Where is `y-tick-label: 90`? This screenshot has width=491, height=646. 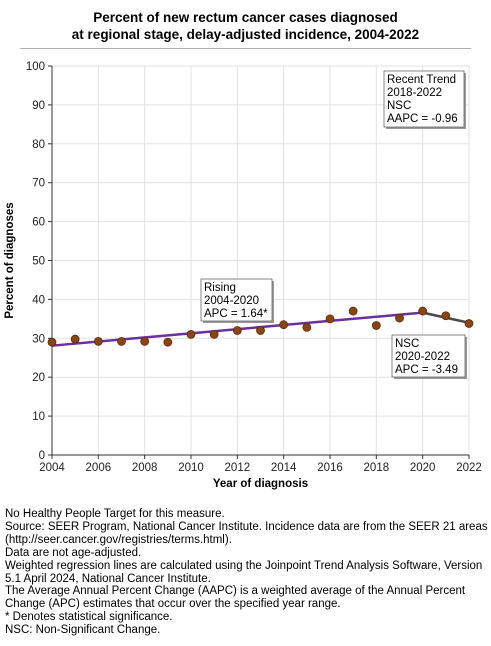 y-tick-label: 90 is located at coordinates (38, 106).